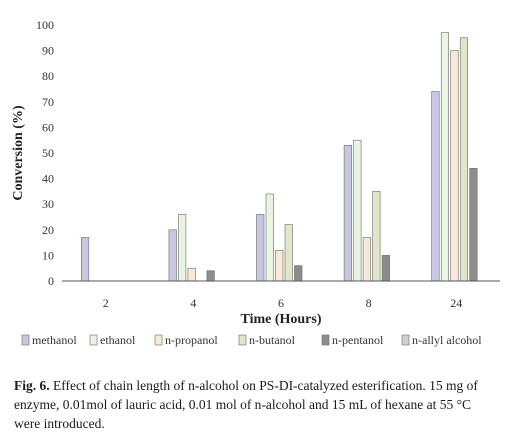 The height and width of the screenshot is (444, 506). I want to click on y-tick-label: 40, so click(48, 179).